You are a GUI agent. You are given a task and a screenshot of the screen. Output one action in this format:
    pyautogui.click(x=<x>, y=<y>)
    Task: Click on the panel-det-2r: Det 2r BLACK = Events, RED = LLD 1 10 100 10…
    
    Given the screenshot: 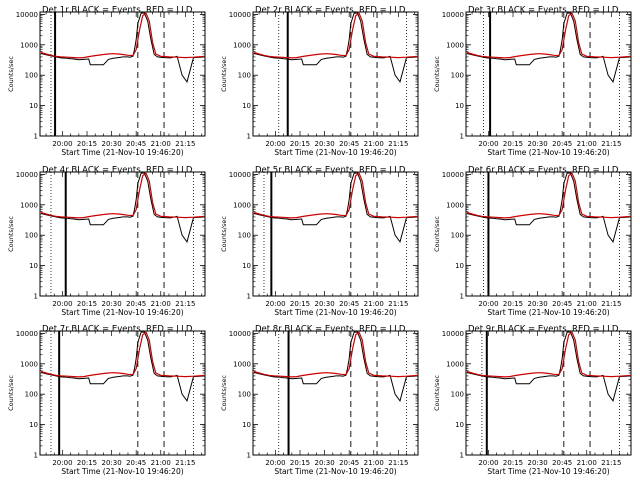 What is the action you would take?
    pyautogui.click(x=319, y=81)
    